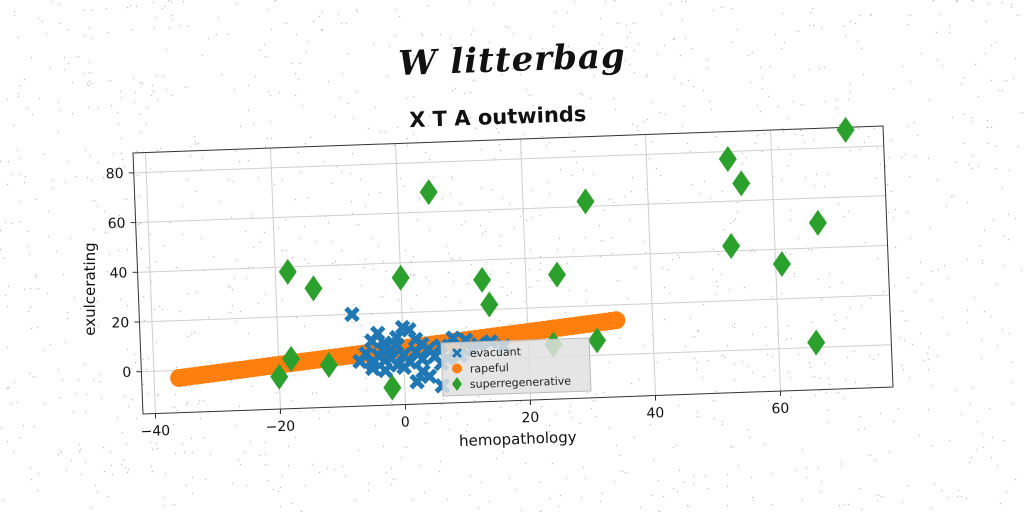 The height and width of the screenshot is (512, 1024). I want to click on y-tick-label: 20, so click(120, 323).